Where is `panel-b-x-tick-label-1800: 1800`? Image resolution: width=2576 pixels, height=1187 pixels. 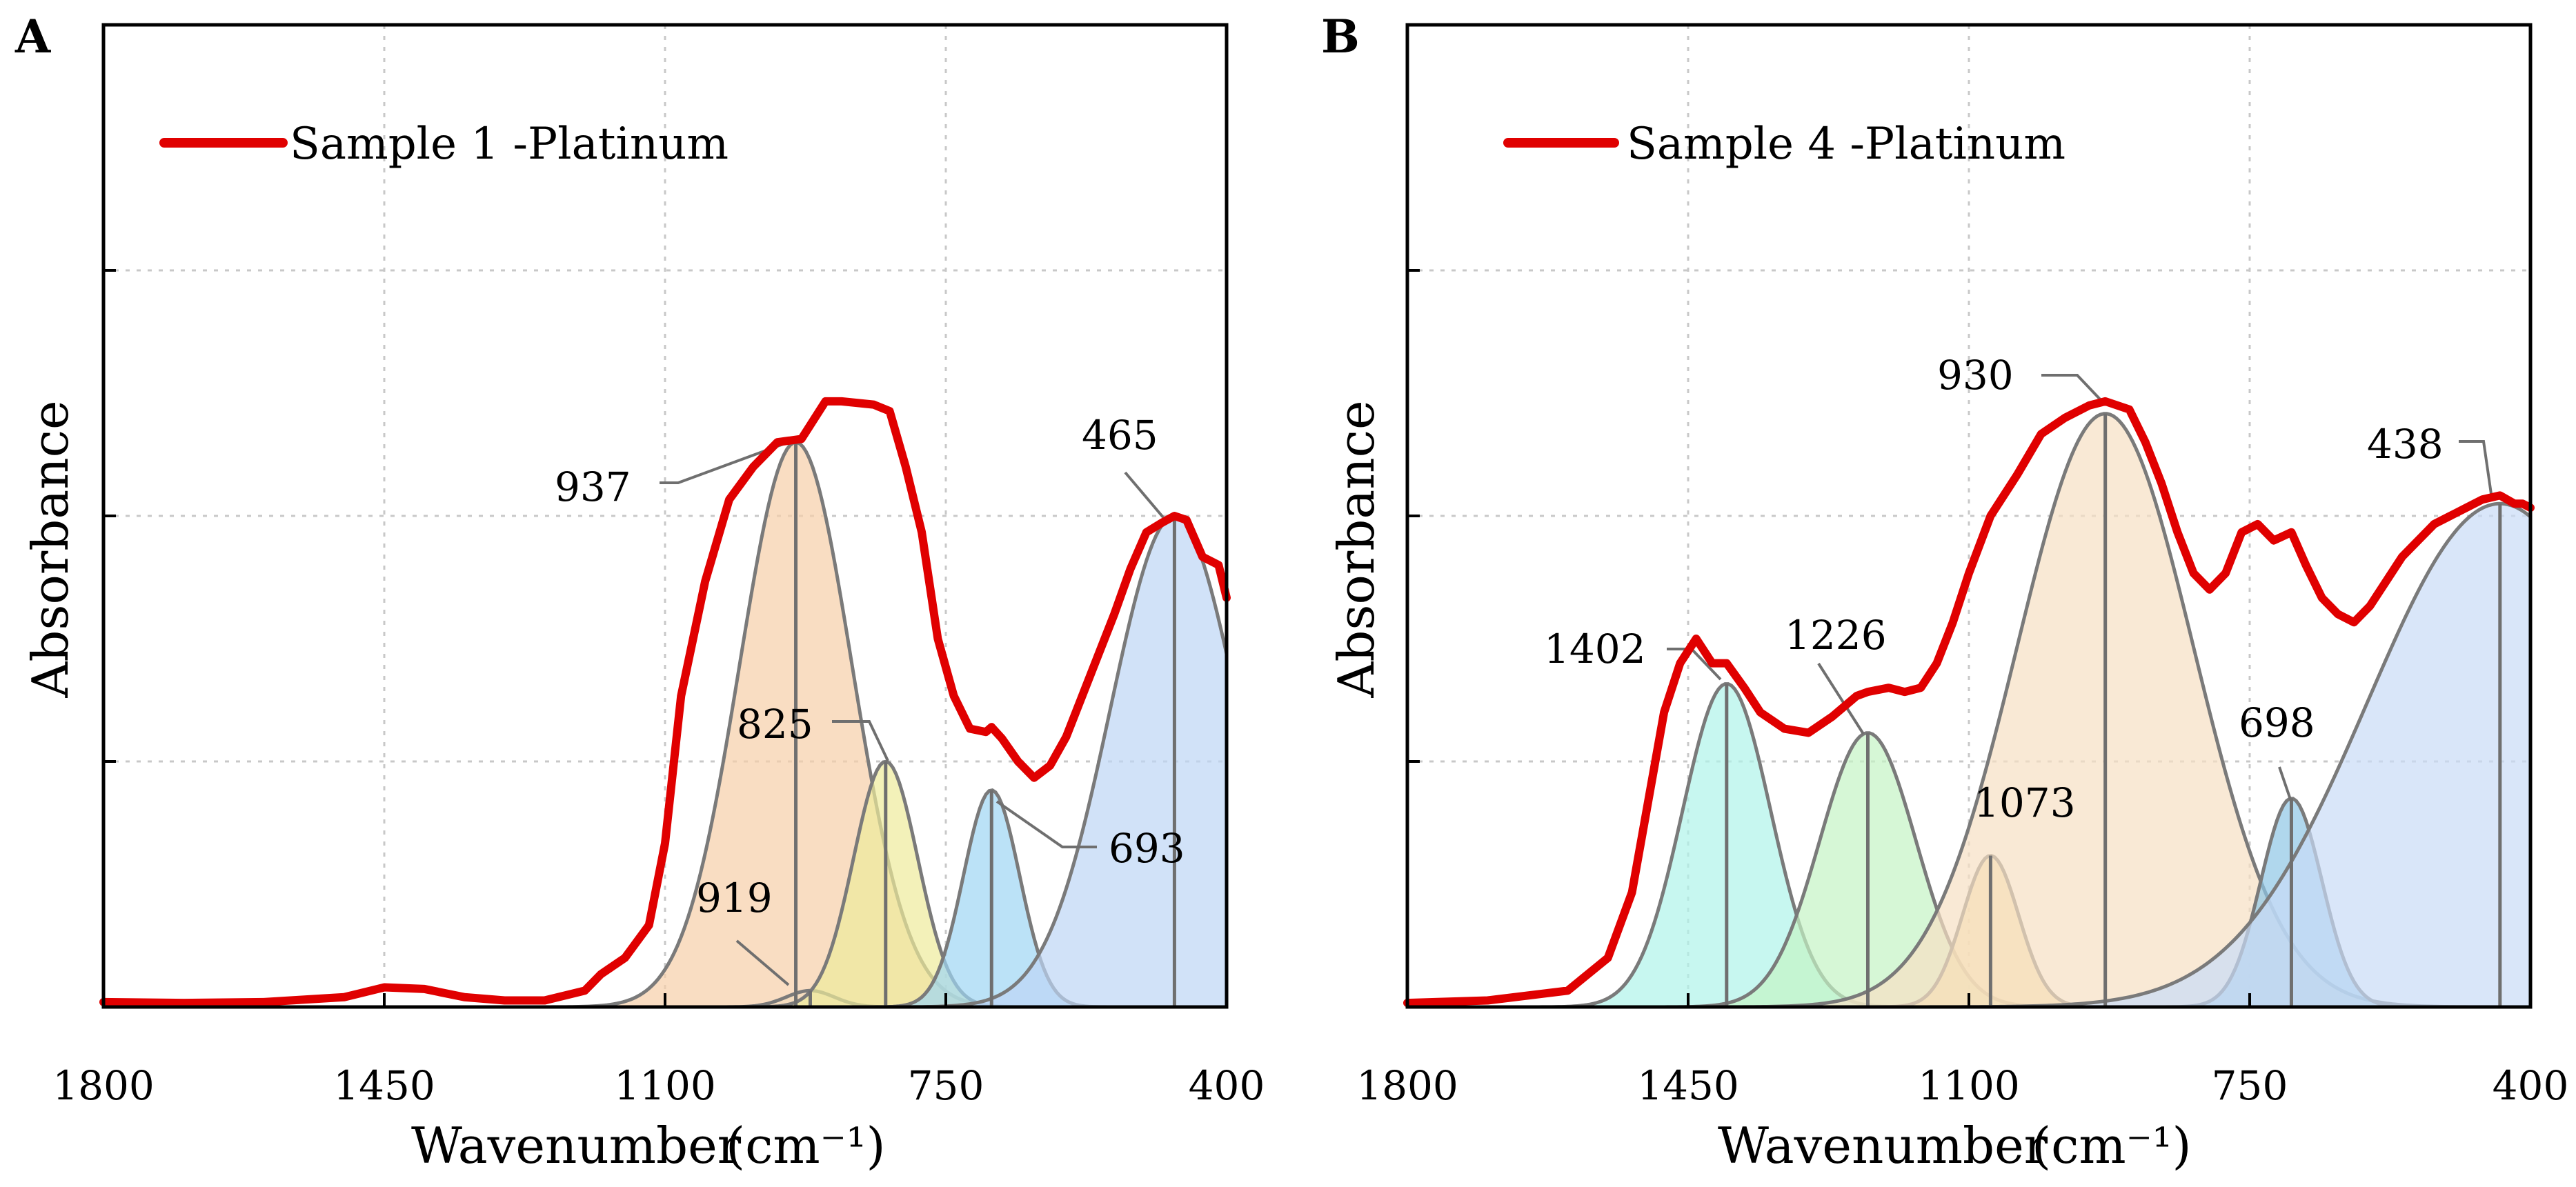
panel-b-x-tick-label-1800: 1800 is located at coordinates (1407, 1085).